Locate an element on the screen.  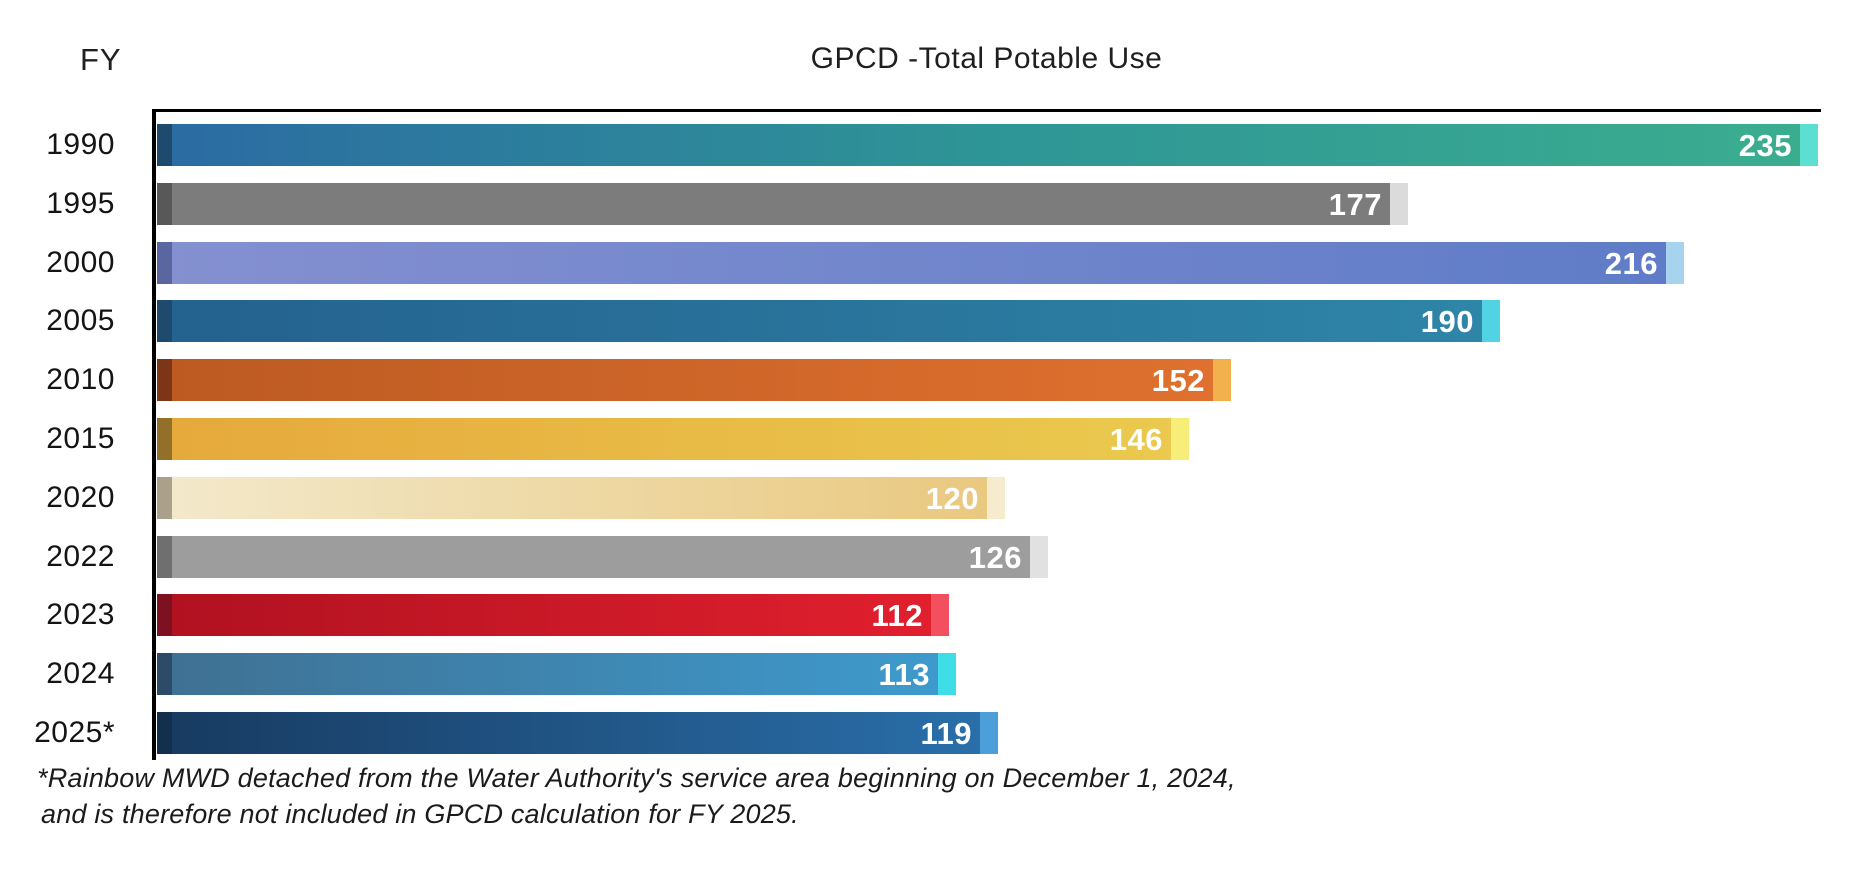
bar: 190 is located at coordinates (828, 321).